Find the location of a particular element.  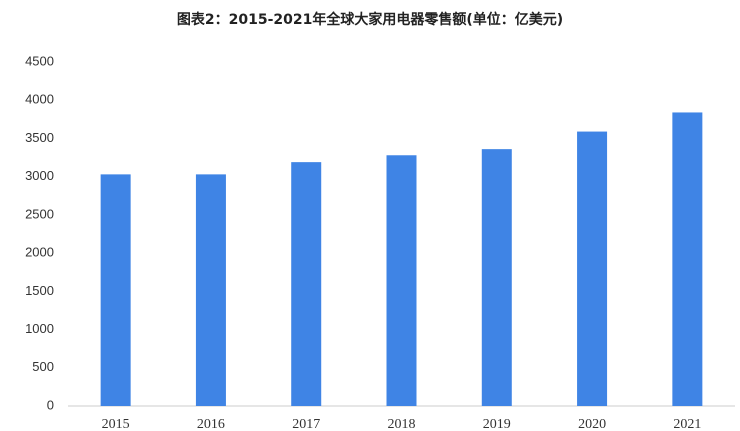

y-tick-label: 4500 is located at coordinates (39, 60).